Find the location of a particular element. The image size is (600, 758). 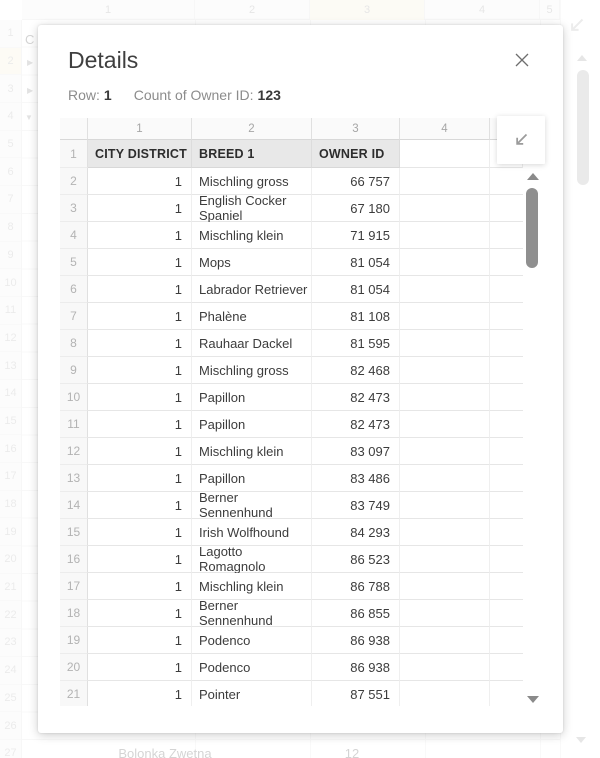

cell-breed: Rauhaar Dackel is located at coordinates (252, 343).